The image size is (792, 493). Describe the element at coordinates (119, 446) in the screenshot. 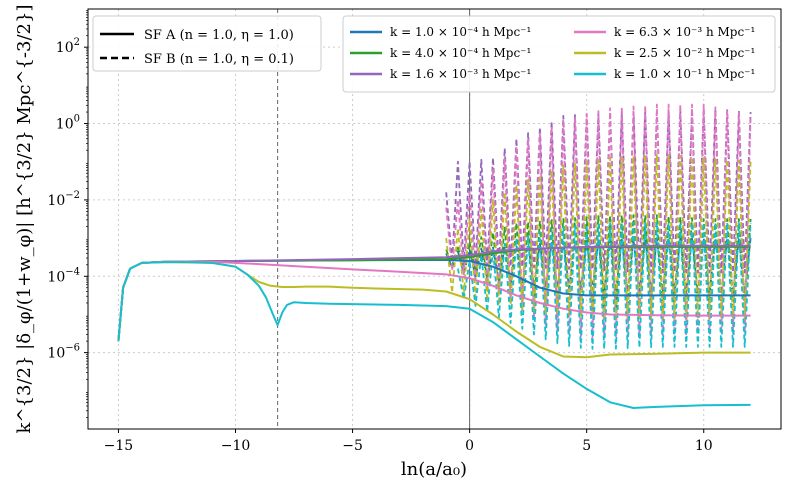

I see `x-tick-label: −15` at that location.